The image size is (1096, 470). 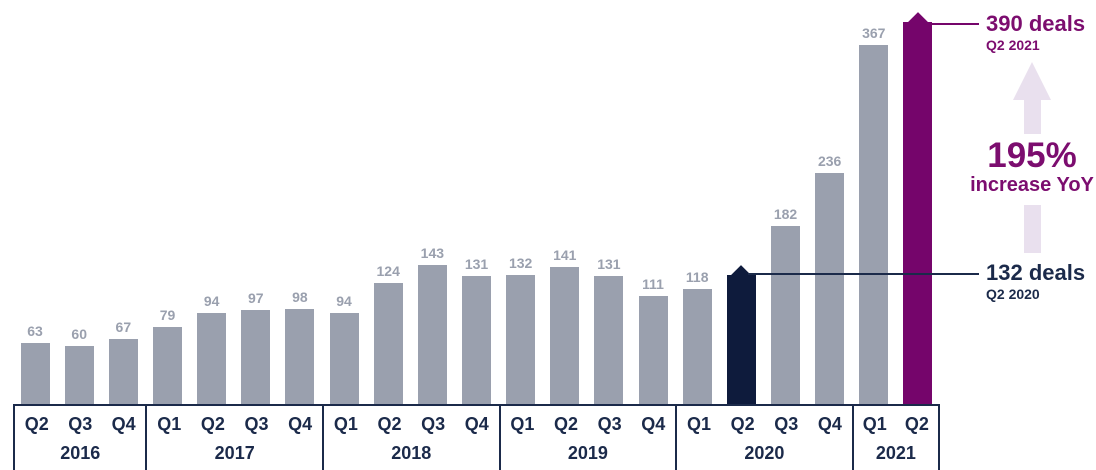 What do you see at coordinates (300, 423) in the screenshot?
I see `axis-quarter-label-q4-2017: Q4` at bounding box center [300, 423].